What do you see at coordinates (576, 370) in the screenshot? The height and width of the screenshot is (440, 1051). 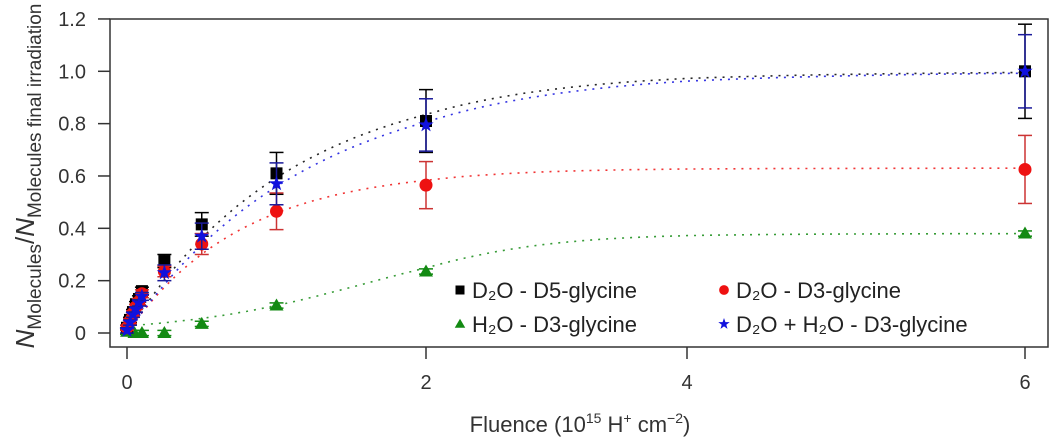 I see `x-axis: 0 2 4 6` at bounding box center [576, 370].